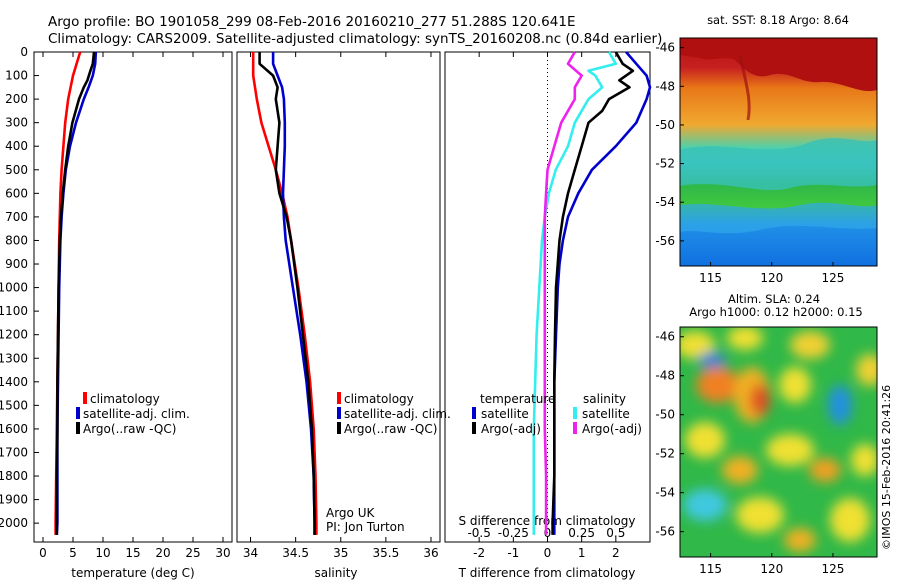  Describe the element at coordinates (16, 193) in the screenshot. I see `y-tick-label: 600` at that location.